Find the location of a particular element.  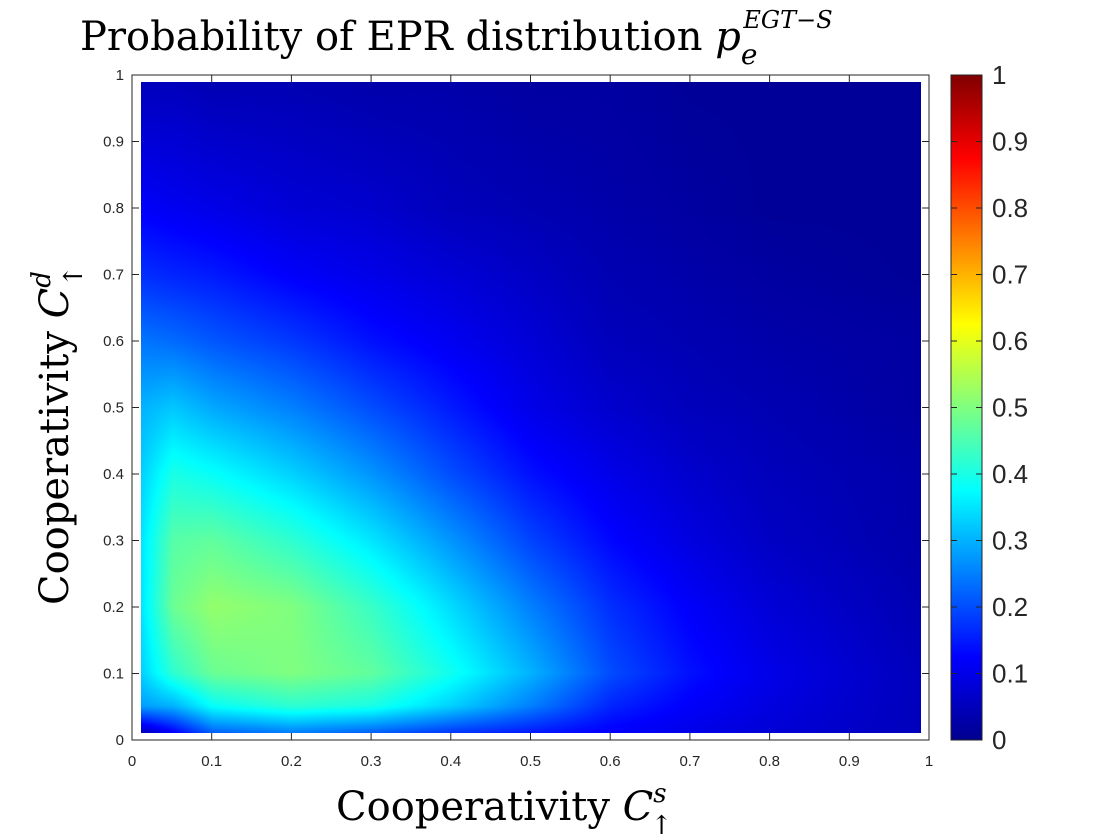

xlabel-subscript: ↑ is located at coordinates (662, 825).